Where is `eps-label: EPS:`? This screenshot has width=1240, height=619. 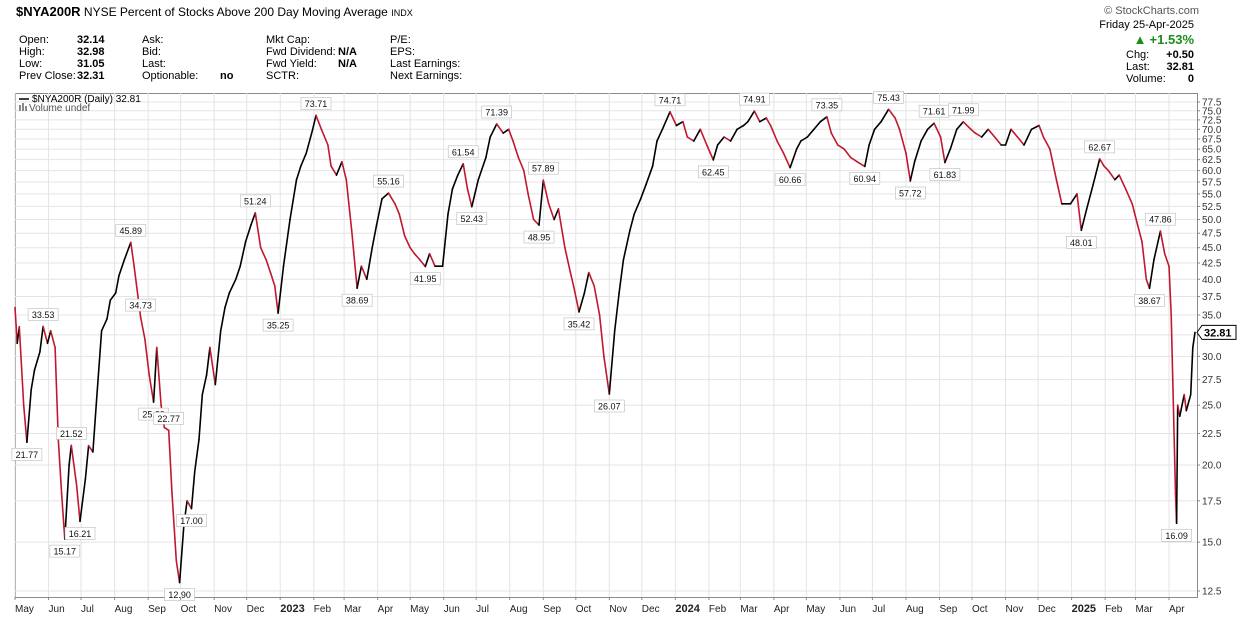 eps-label: EPS: is located at coordinates (403, 52).